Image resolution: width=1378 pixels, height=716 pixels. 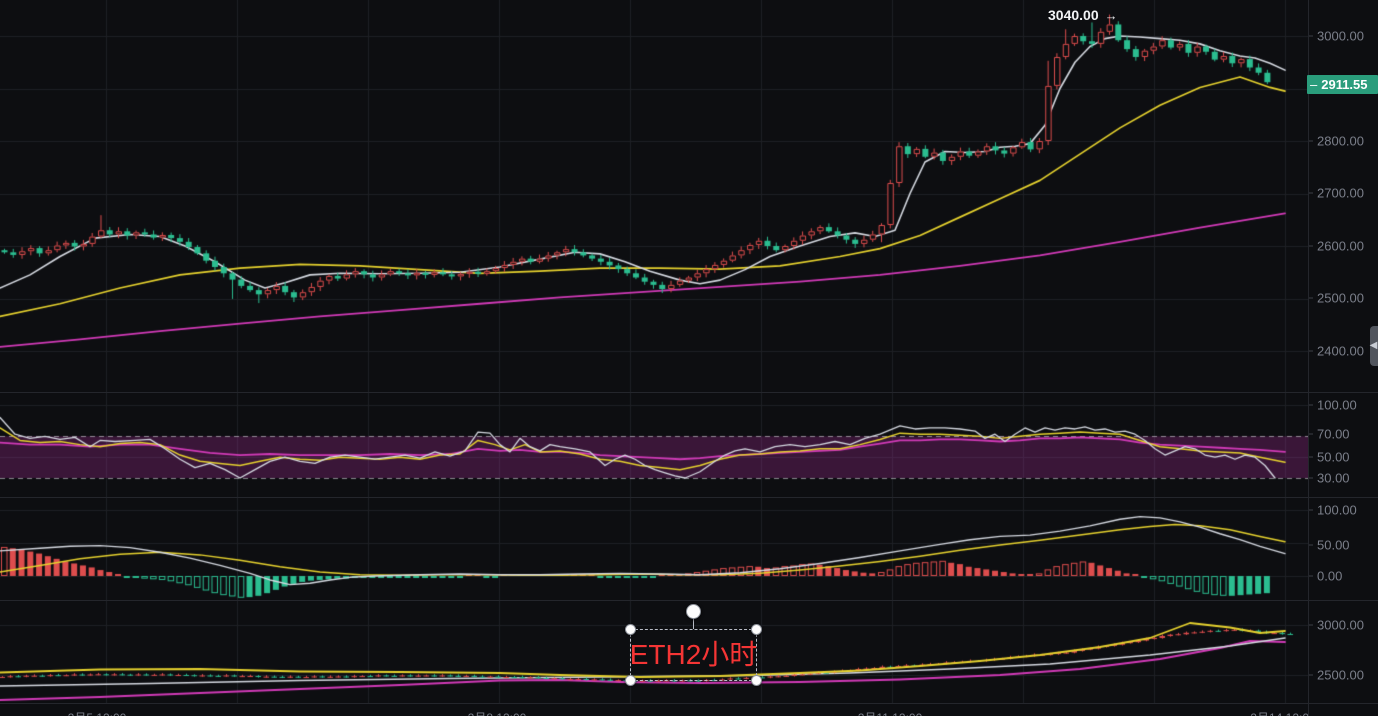 I want to click on price-axis-label: 2700.00, so click(x=1340, y=193).